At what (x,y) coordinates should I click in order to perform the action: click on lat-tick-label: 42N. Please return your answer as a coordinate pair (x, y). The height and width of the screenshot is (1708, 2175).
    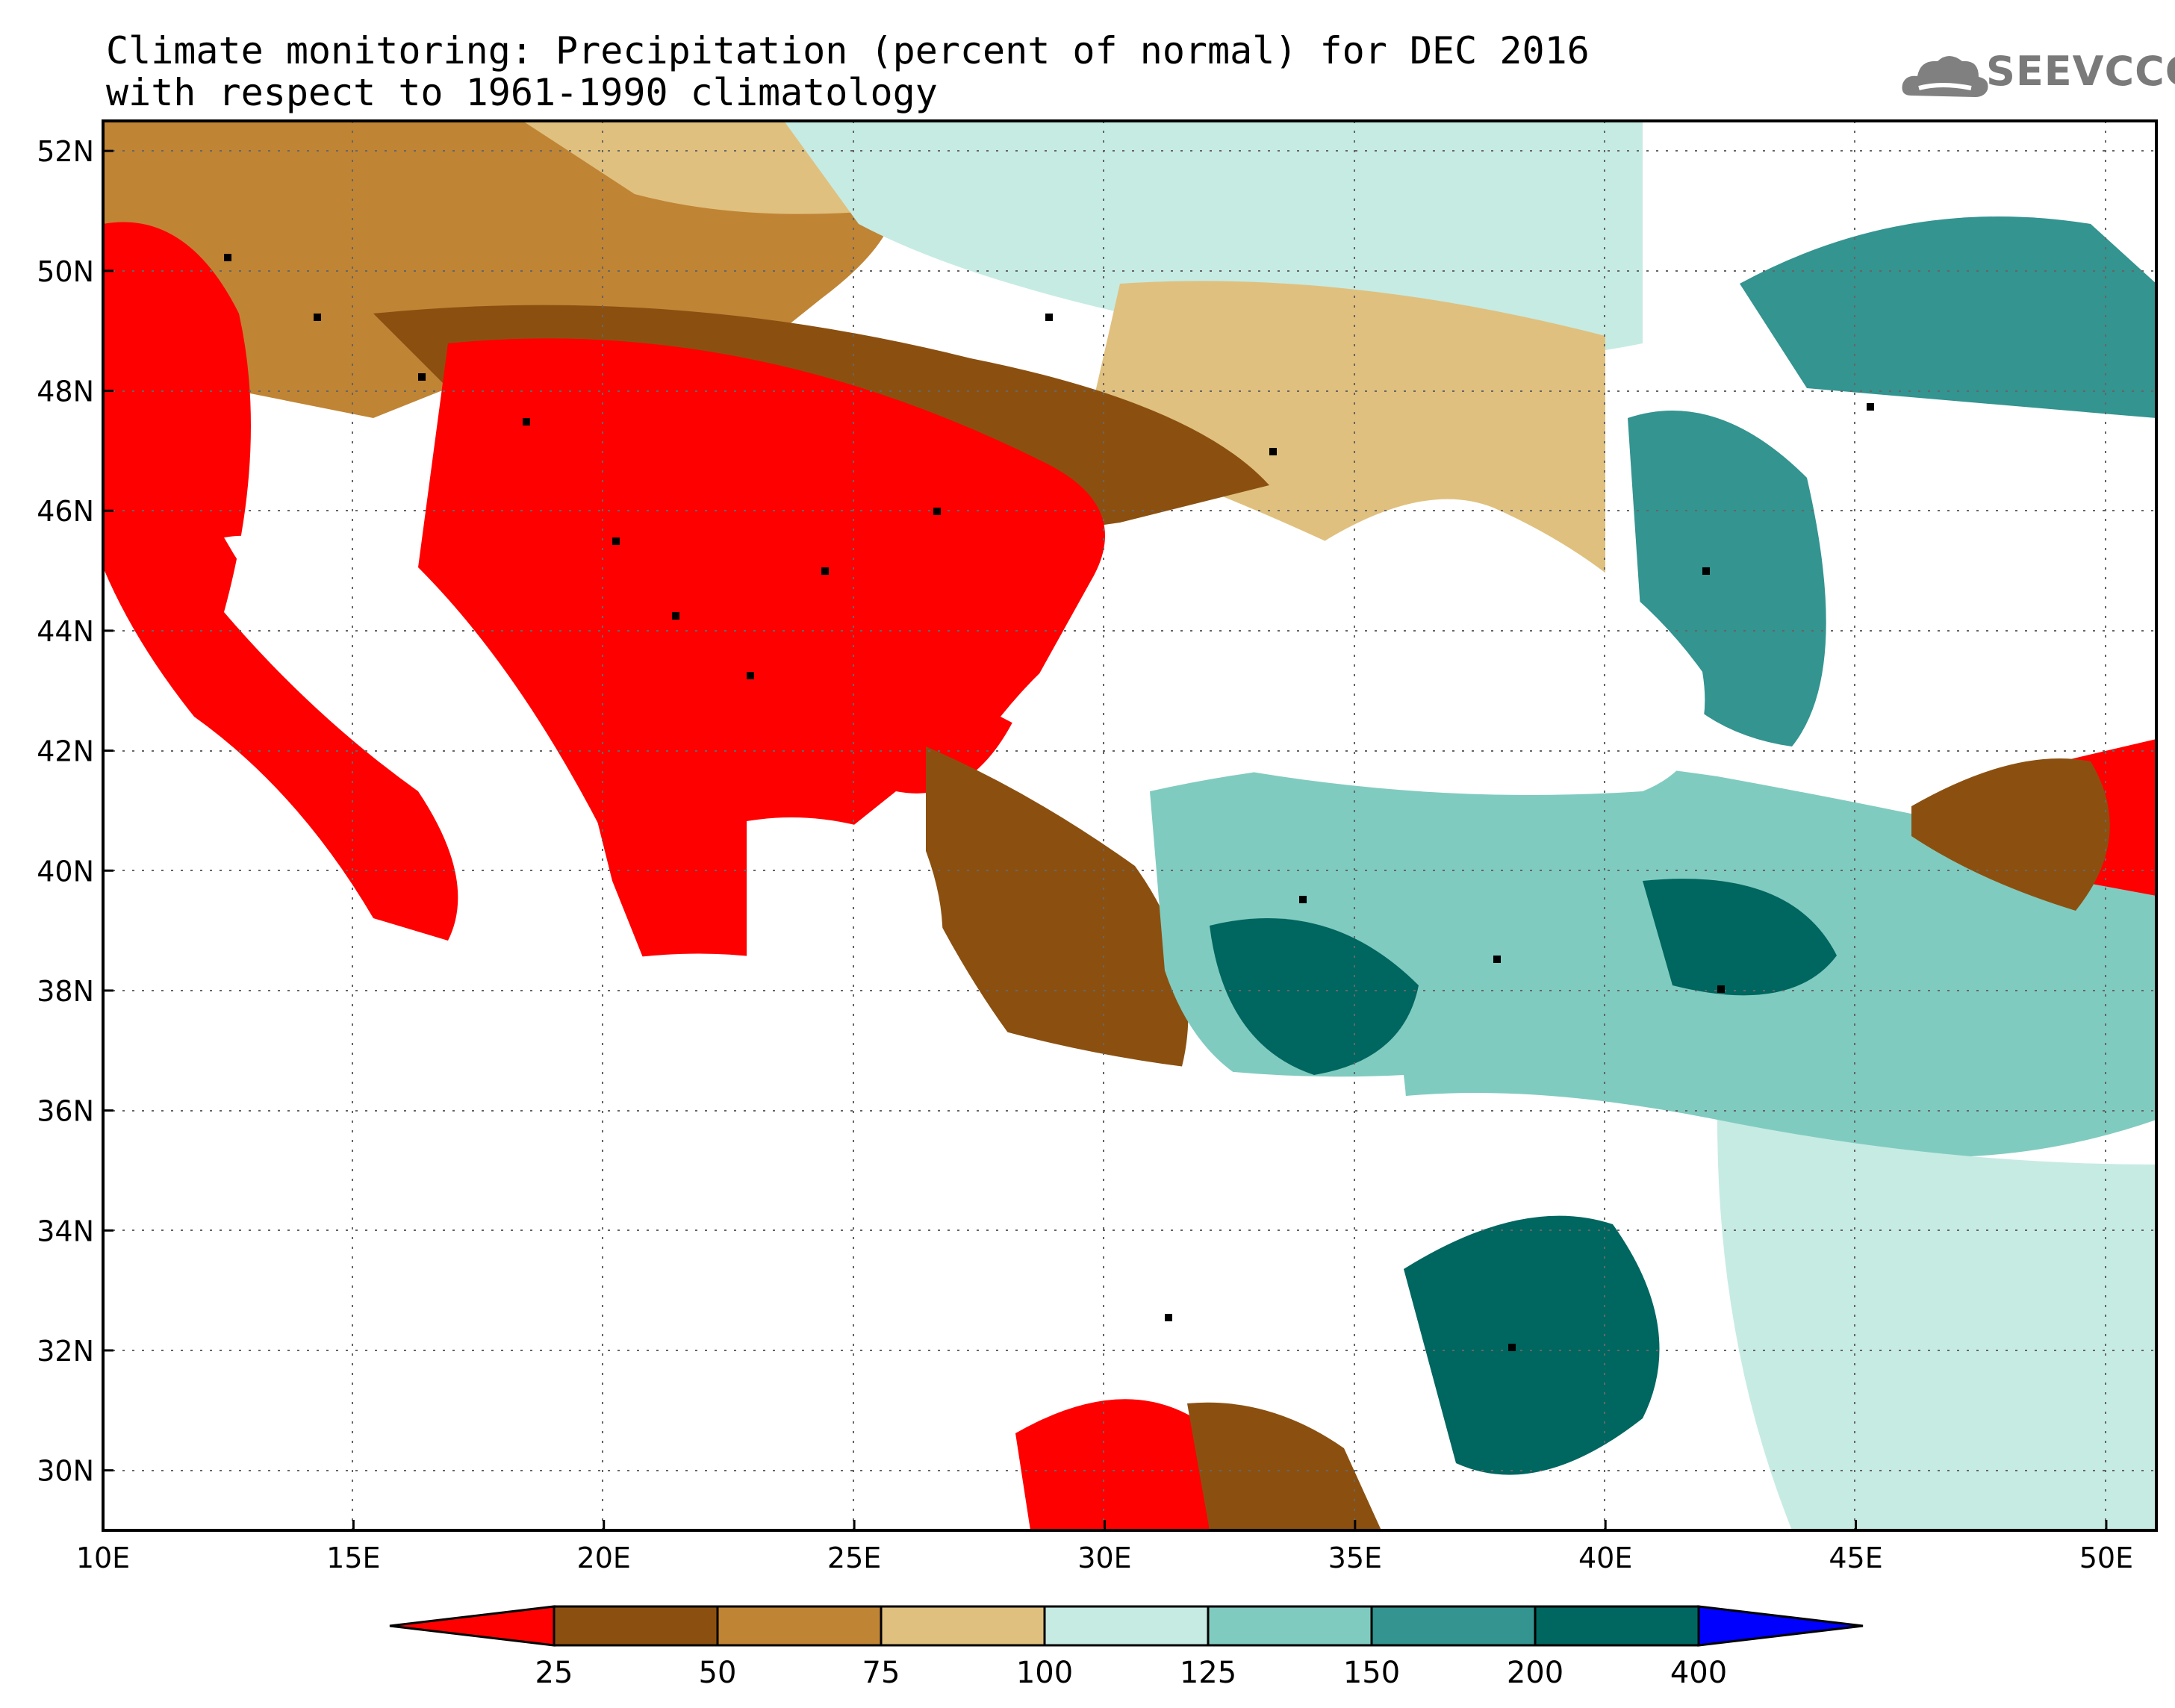
    Looking at the image, I should click on (65, 751).